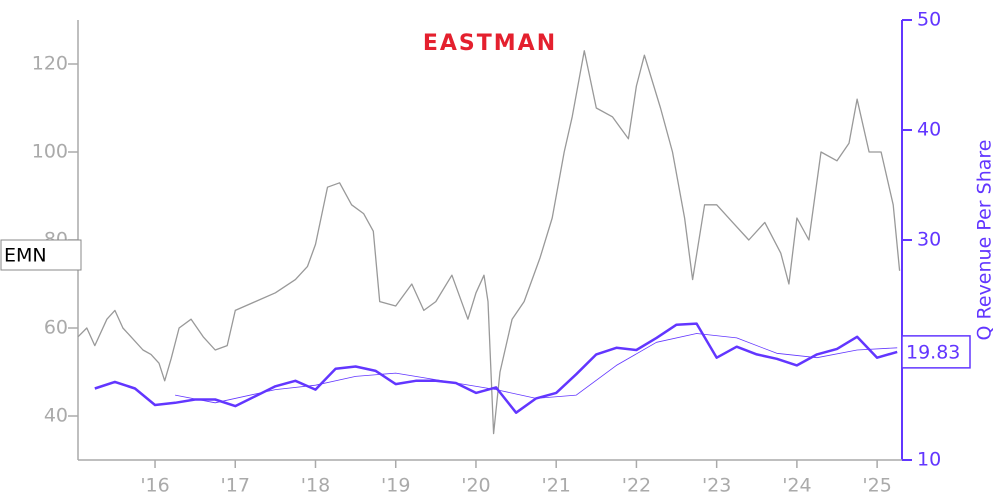 Image resolution: width=1000 pixels, height=500 pixels. I want to click on ticker-box, so click(41, 255).